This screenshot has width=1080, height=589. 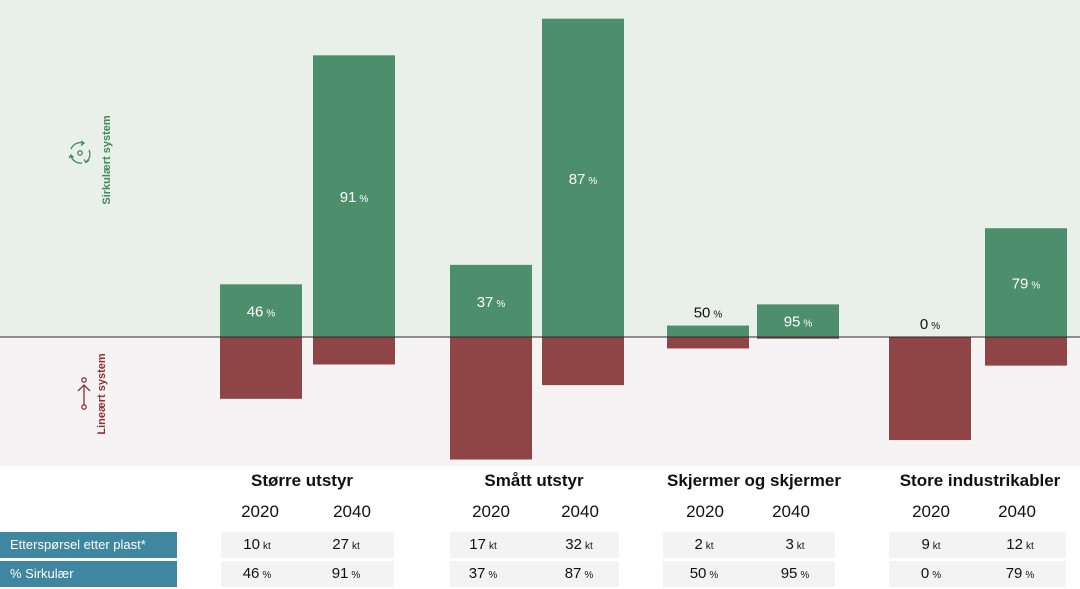 I want to click on bar-percent-label: 95%, so click(x=798, y=322).